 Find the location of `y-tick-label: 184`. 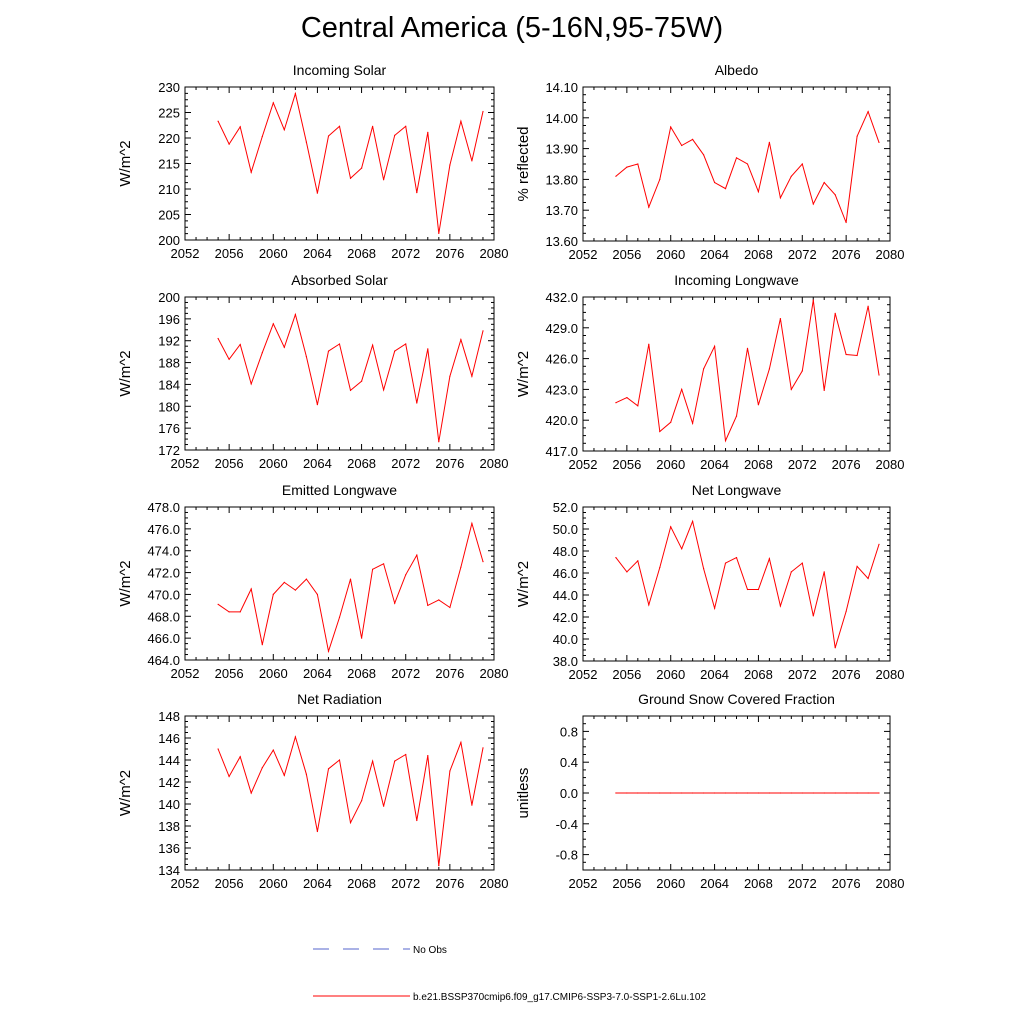

y-tick-label: 184 is located at coordinates (169, 384).